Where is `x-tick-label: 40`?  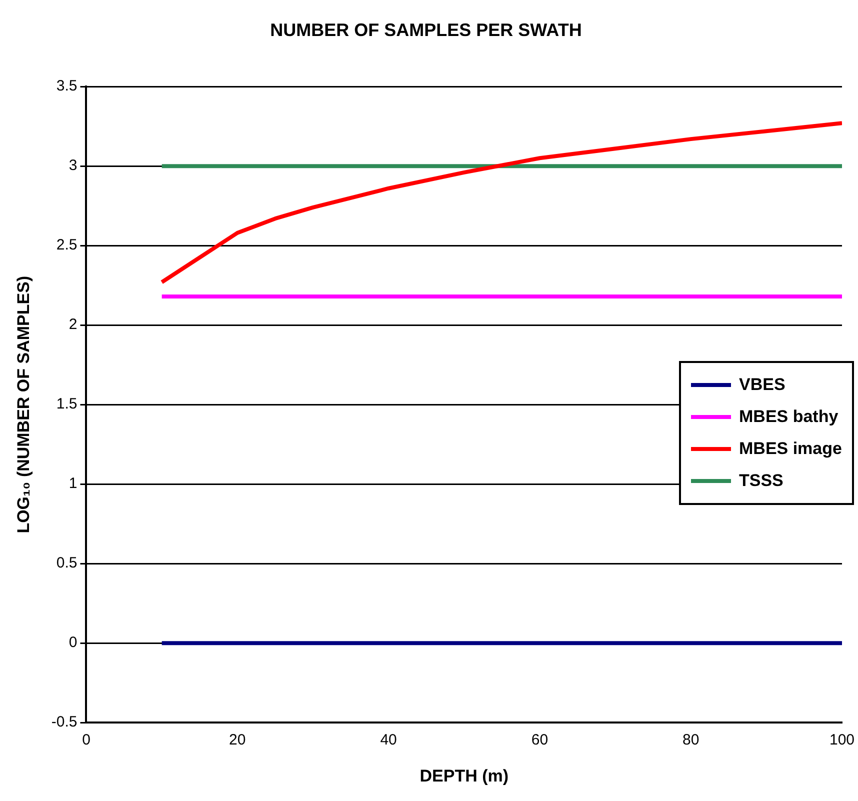
x-tick-label: 40 is located at coordinates (388, 740).